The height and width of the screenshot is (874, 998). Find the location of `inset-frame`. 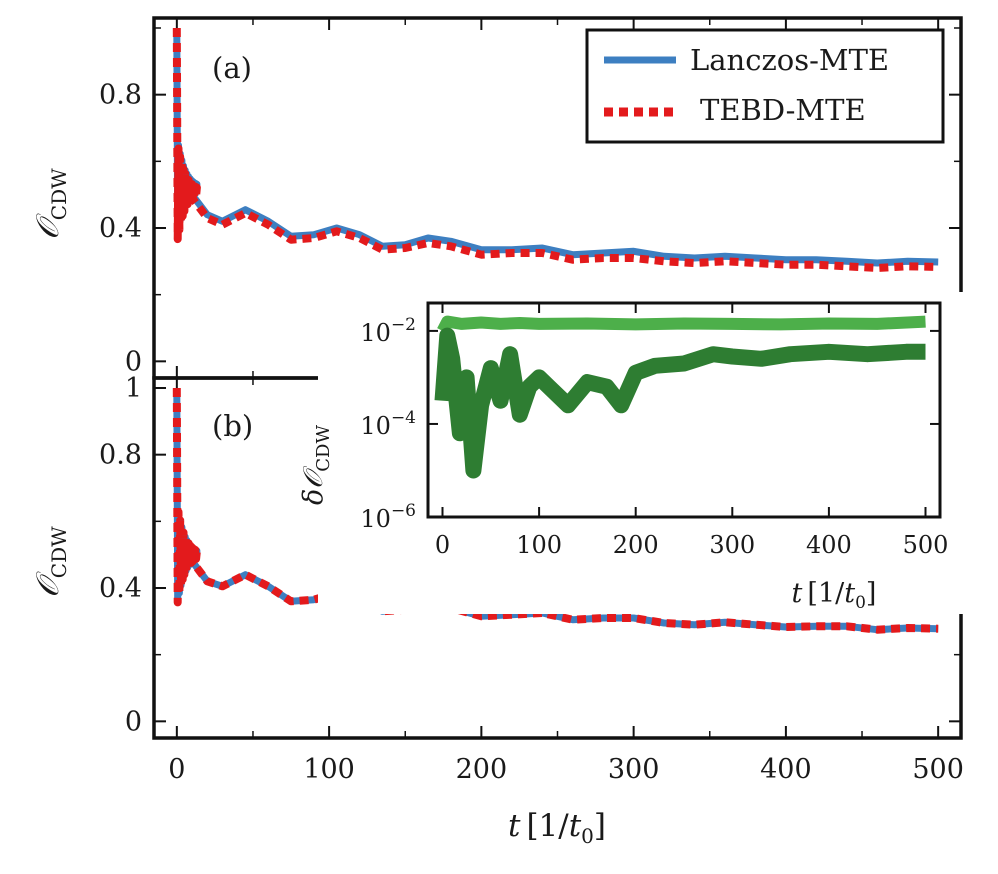

inset-frame is located at coordinates (684, 410).